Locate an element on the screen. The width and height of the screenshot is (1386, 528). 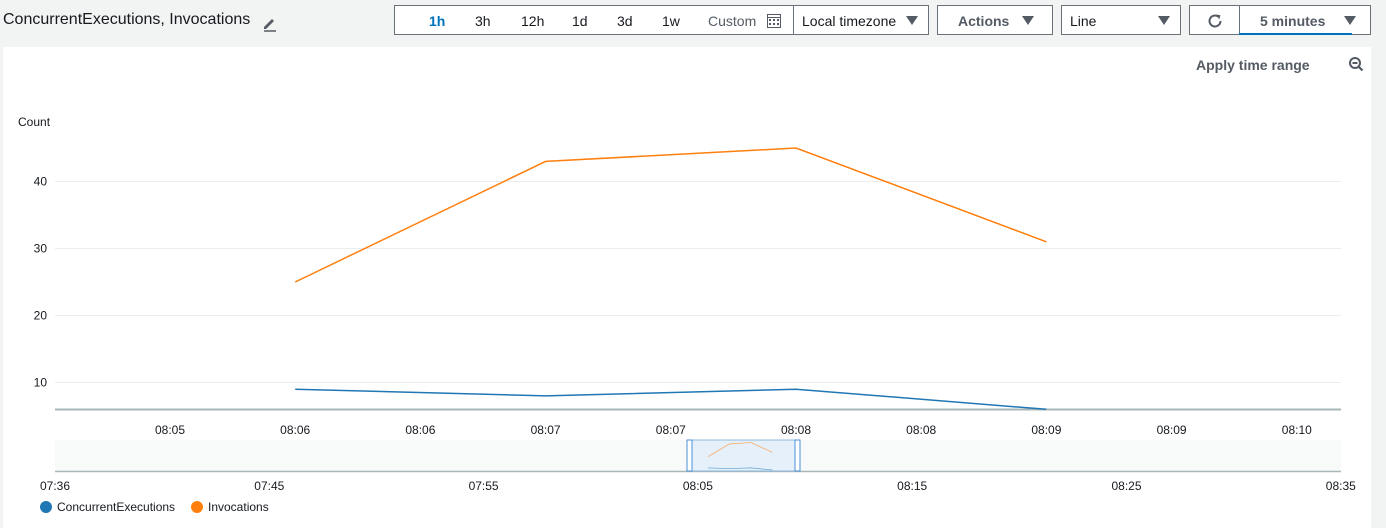
refresh-button is located at coordinates (1214, 20).